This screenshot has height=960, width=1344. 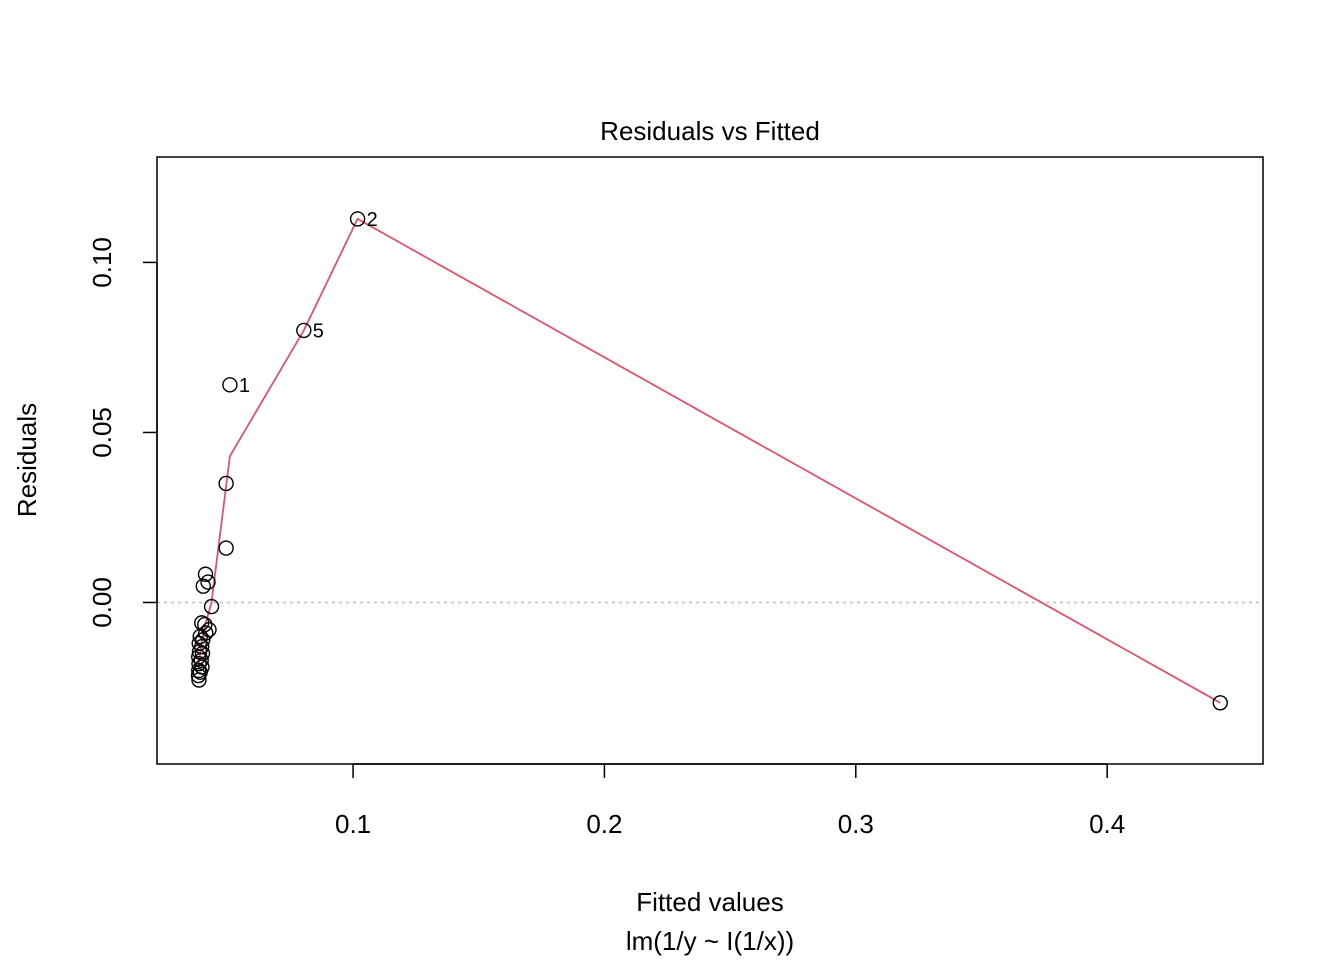 I want to click on point-label: 2, so click(x=372, y=220).